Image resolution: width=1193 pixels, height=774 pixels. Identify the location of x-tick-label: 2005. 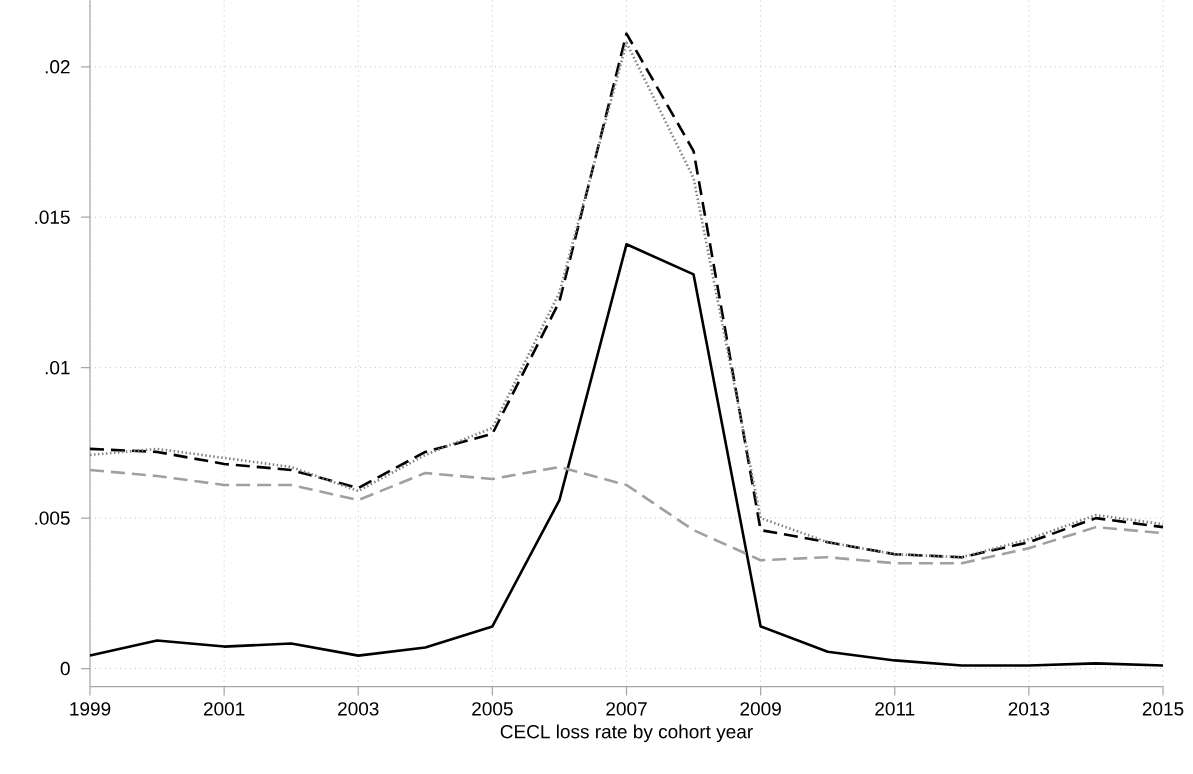
(492, 709).